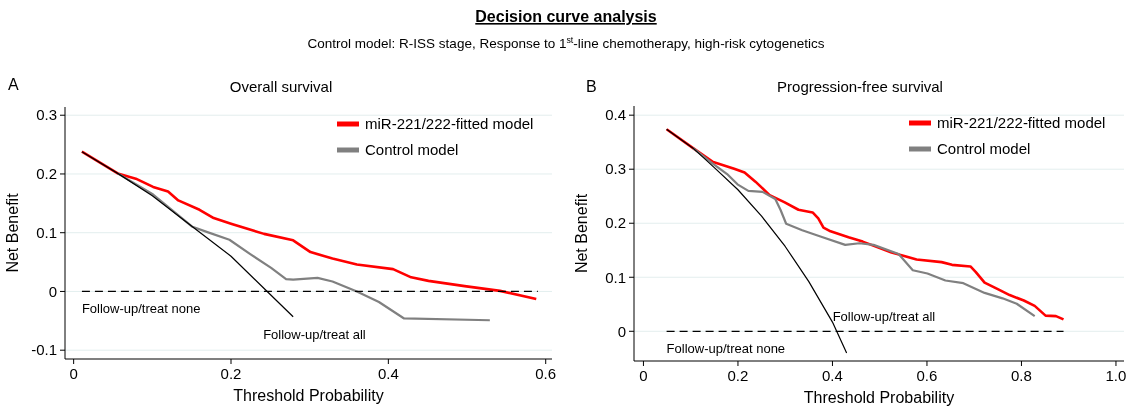 The image size is (1133, 410). What do you see at coordinates (566, 43) in the screenshot?
I see `text: Control model: R-ISS stage, Response to 1$^{st}$-line chemotherapy, high-risk cytogenetics` at bounding box center [566, 43].